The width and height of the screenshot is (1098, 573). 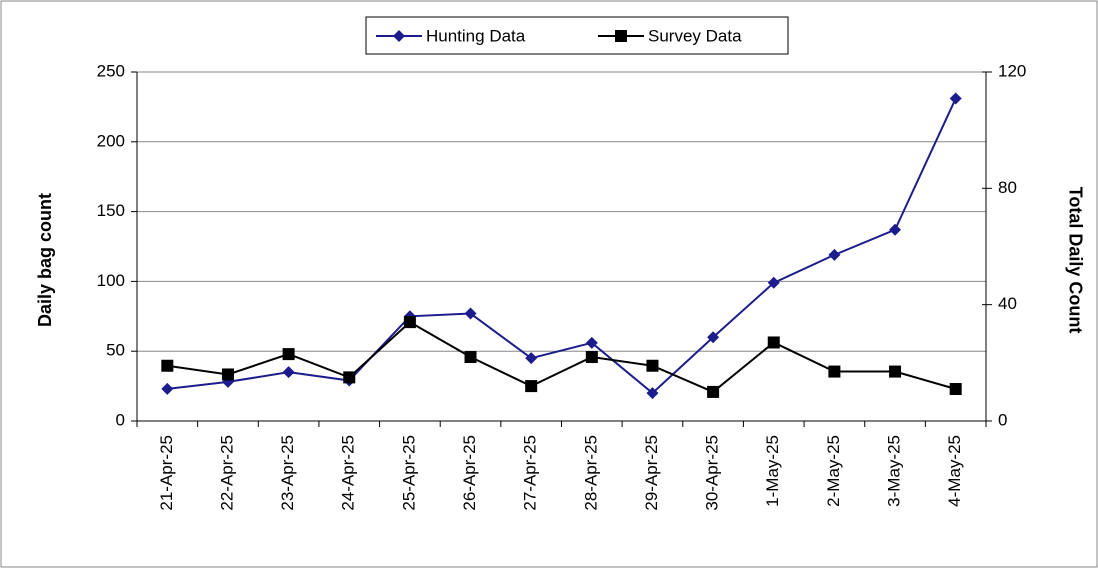 What do you see at coordinates (1075, 260) in the screenshot?
I see `y2-axis-title: Total Daily Count` at bounding box center [1075, 260].